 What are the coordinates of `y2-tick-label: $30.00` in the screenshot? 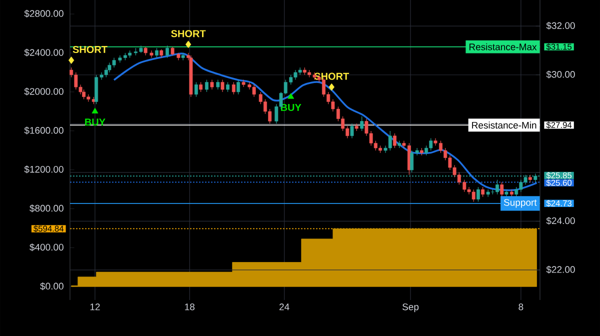 It's located at (560, 74).